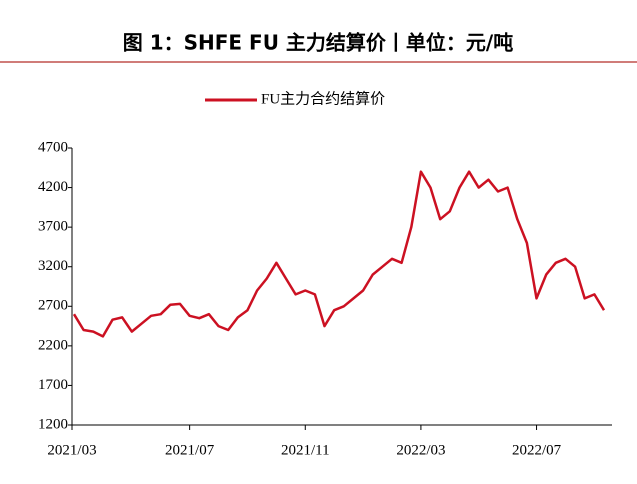 This screenshot has width=637, height=484. What do you see at coordinates (53, 306) in the screenshot?
I see `y-tick-label: 2700` at bounding box center [53, 306].